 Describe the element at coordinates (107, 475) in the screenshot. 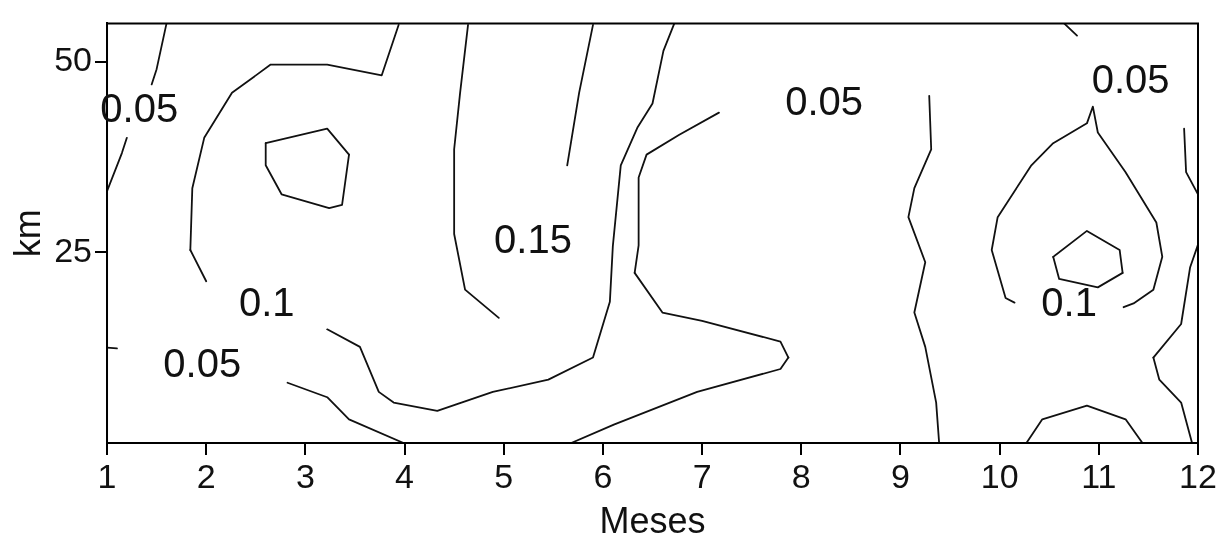

I see `x-tick-label: 1` at that location.